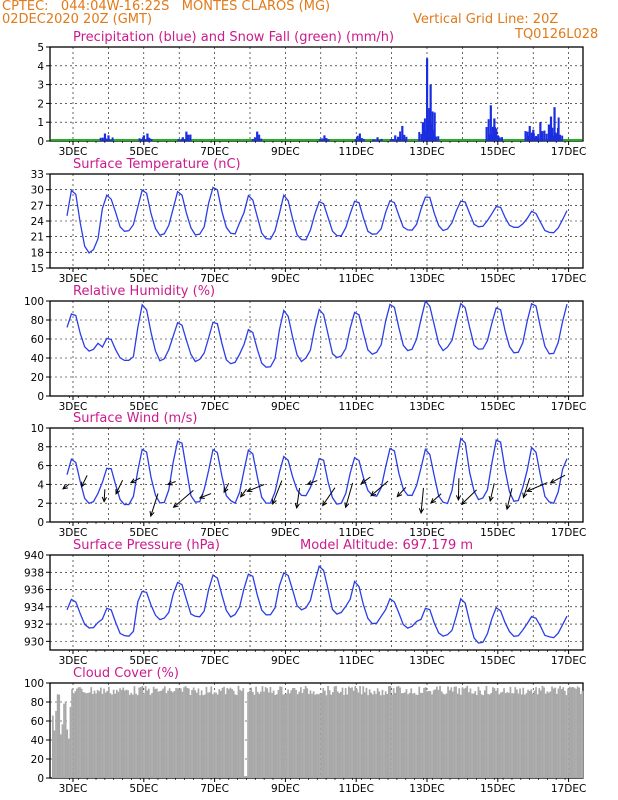 The height and width of the screenshot is (800, 618). Describe the element at coordinates (38, 222) in the screenshot. I see `y-tick-label: 24` at that location.